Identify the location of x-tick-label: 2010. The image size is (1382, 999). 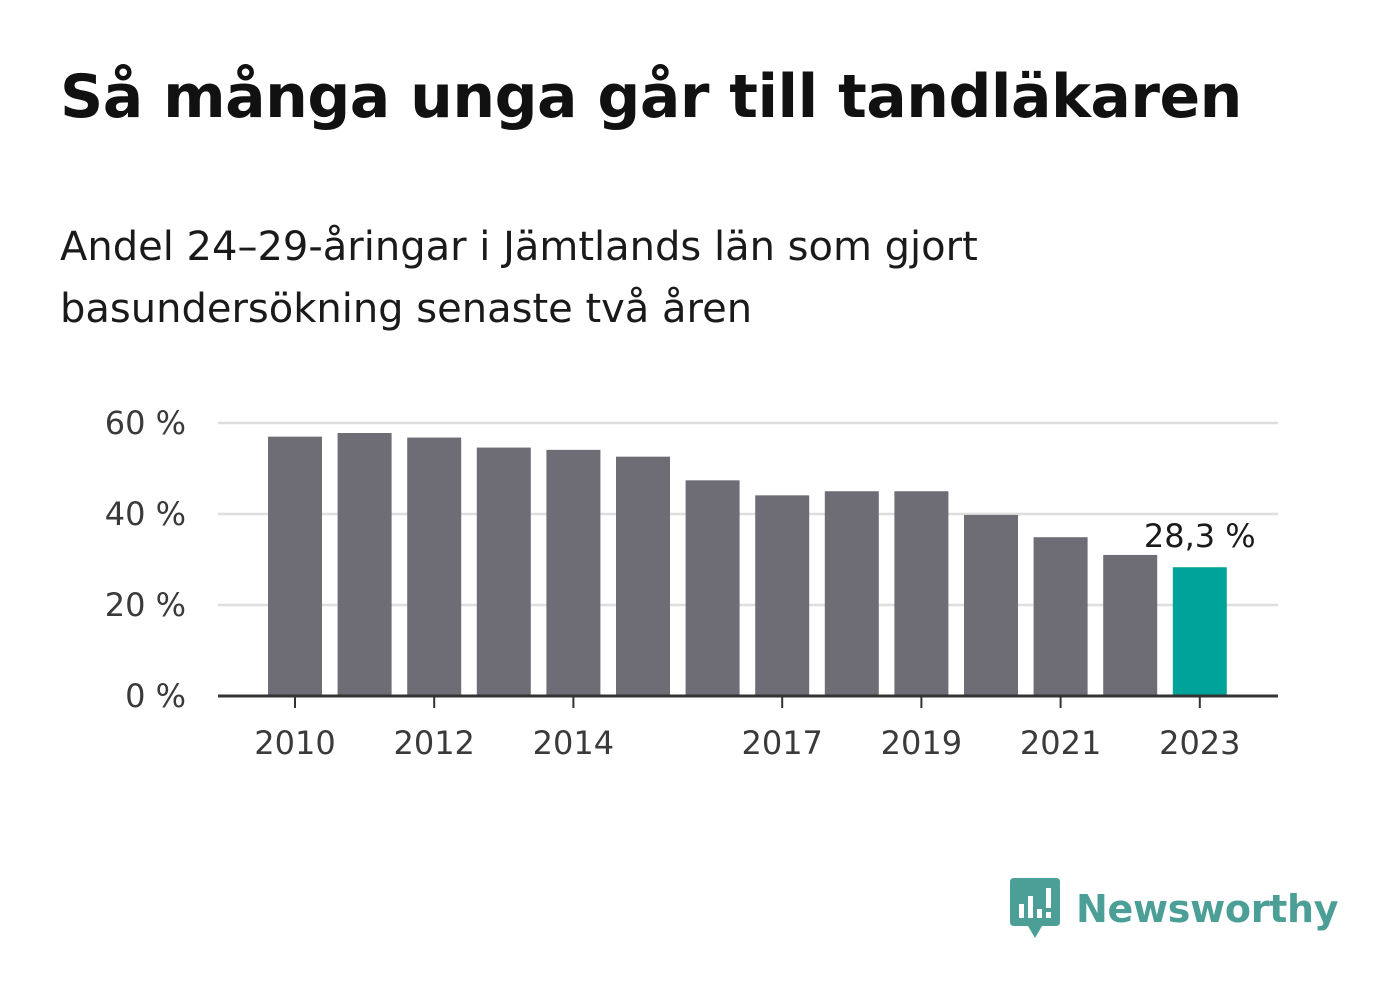
(294, 743).